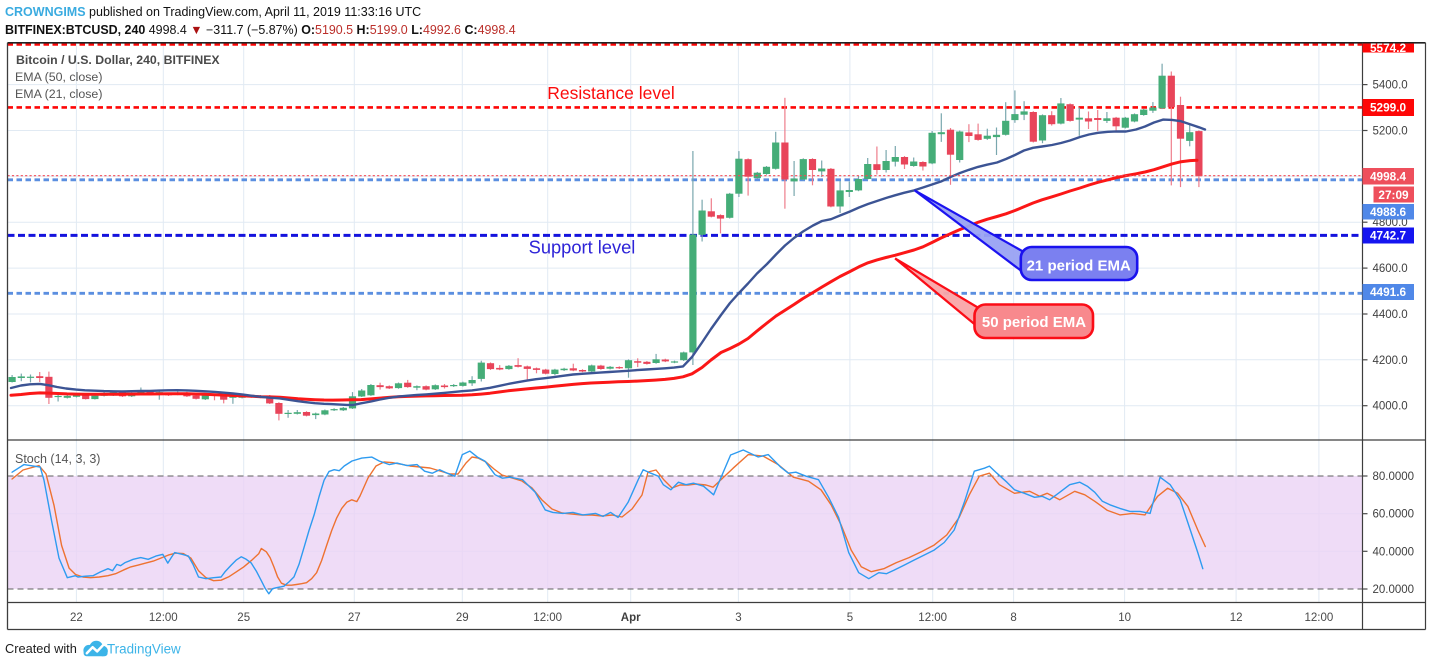 The height and width of the screenshot is (672, 1433). What do you see at coordinates (1388, 48) in the screenshot?
I see `svg-text: 5574.2` at bounding box center [1388, 48].